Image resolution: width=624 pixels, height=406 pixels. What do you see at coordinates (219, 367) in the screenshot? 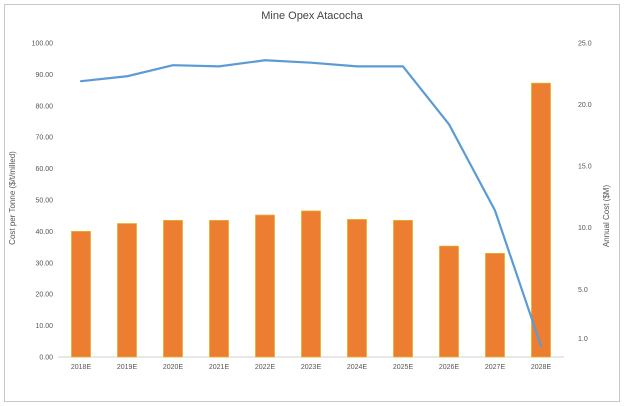
I see `x-tick-2021E: 2021E` at bounding box center [219, 367].